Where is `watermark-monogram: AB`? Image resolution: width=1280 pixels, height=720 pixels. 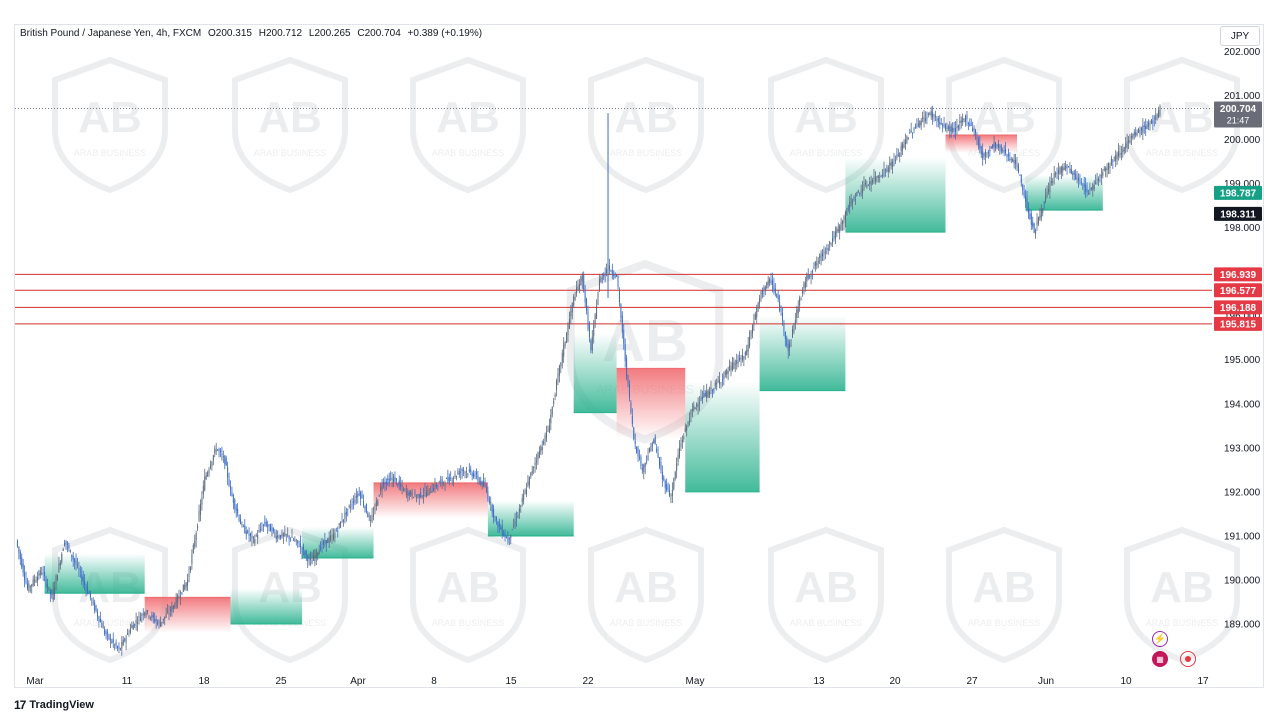
watermark-monogram: AB is located at coordinates (1182, 117).